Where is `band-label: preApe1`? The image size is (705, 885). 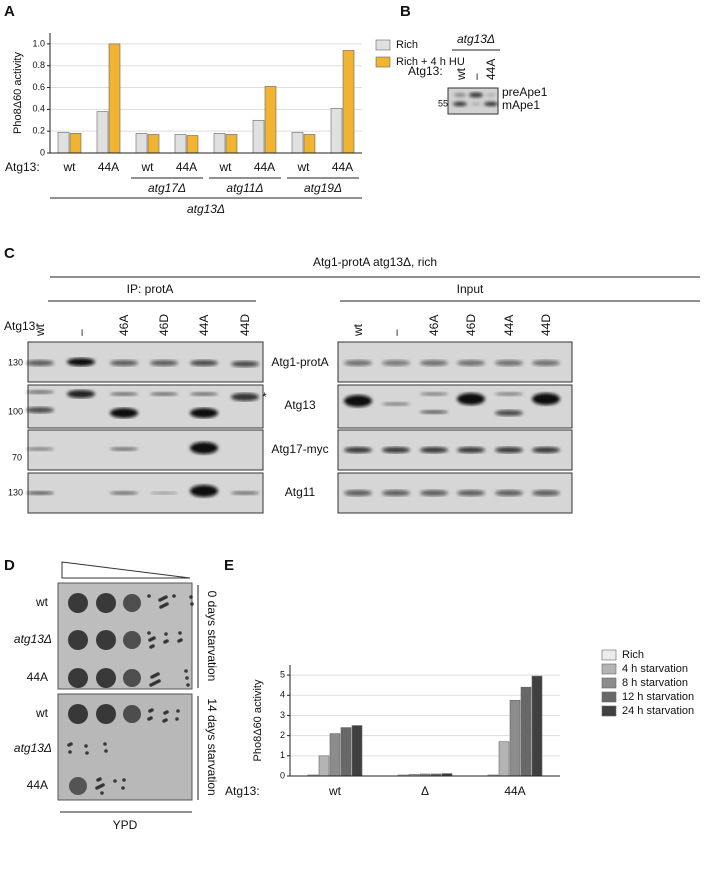 band-label: preApe1 is located at coordinates (525, 92).